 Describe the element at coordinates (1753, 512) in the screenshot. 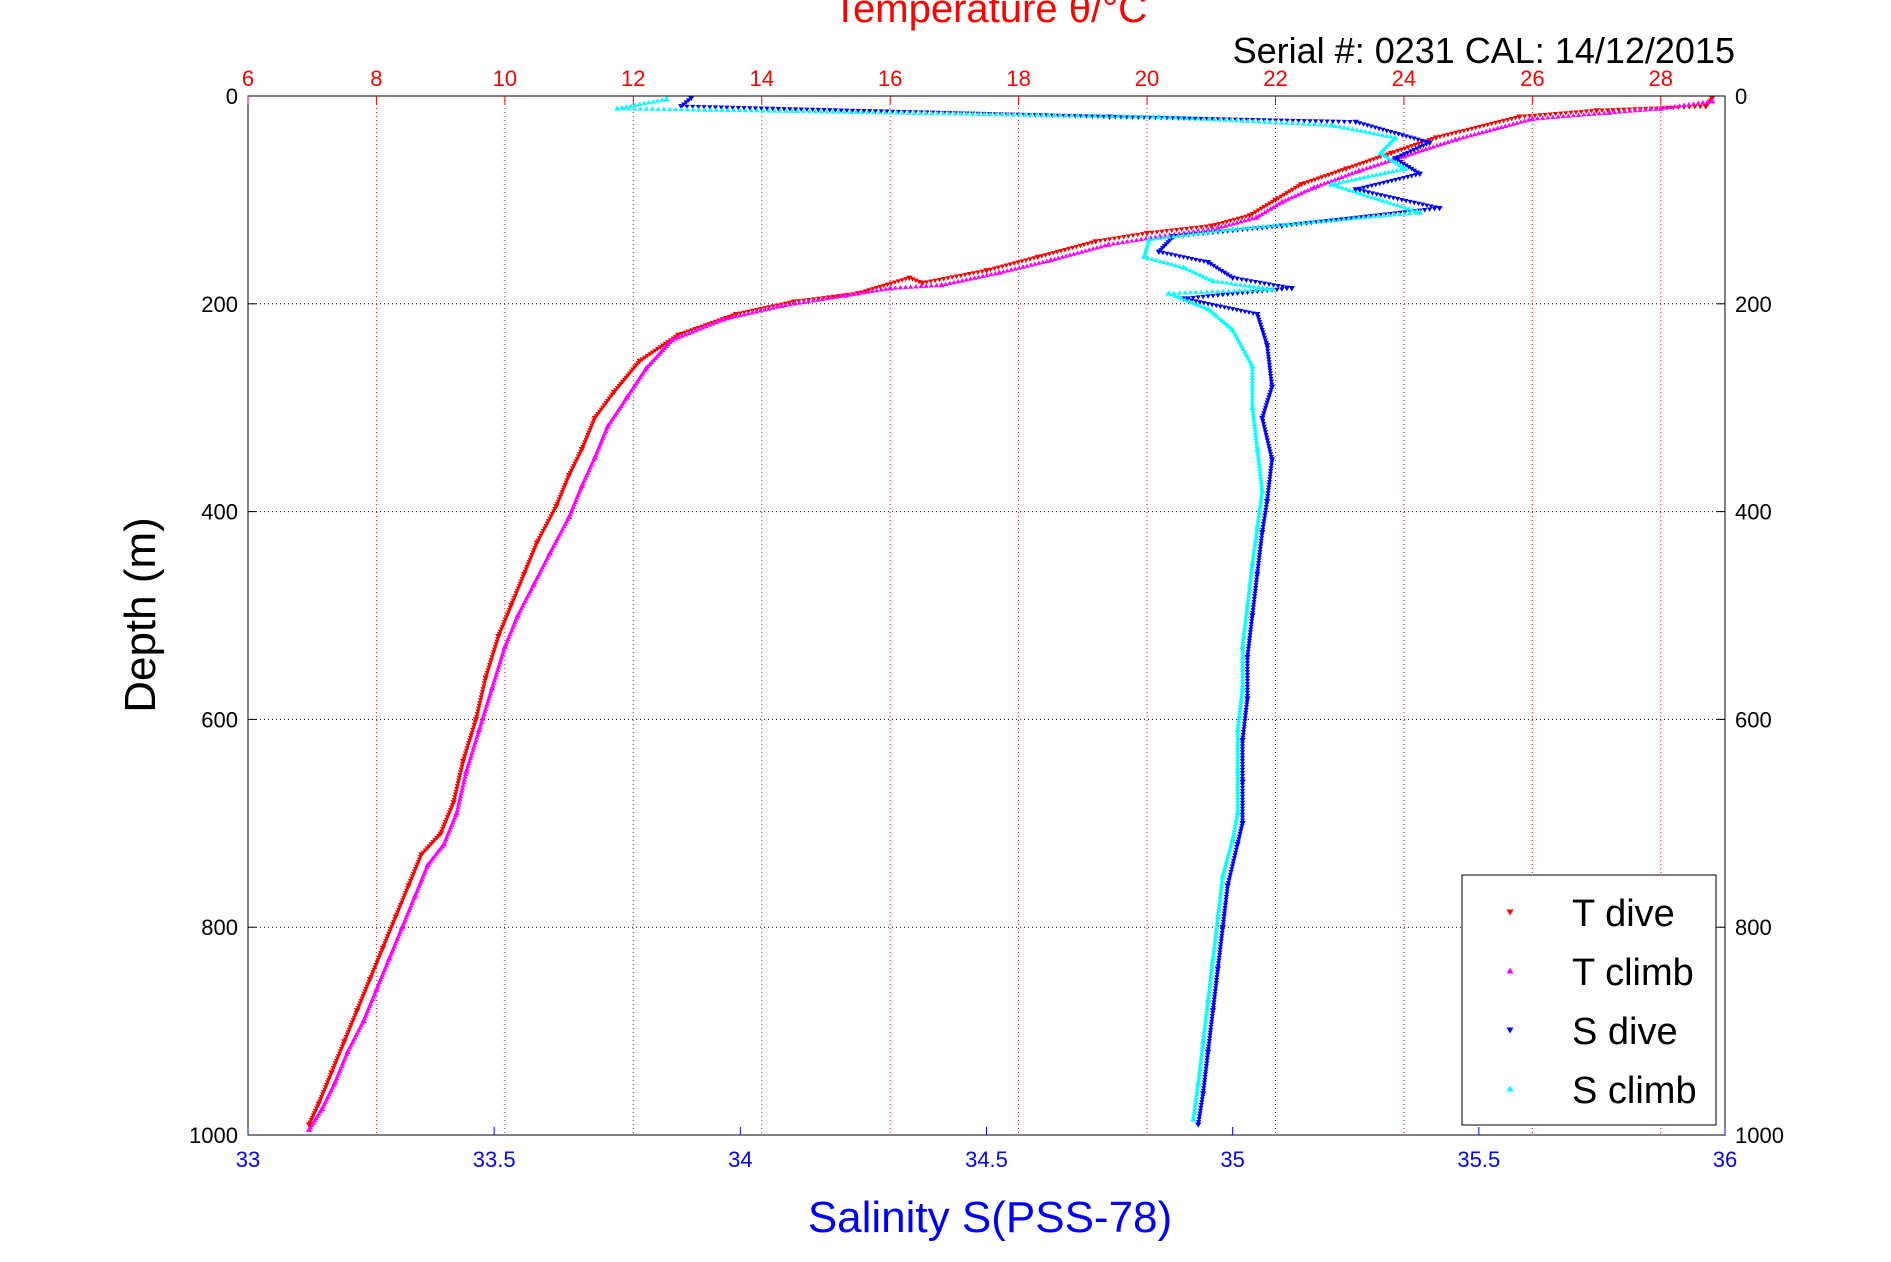

I see `tick-label-depth-right: 400` at that location.